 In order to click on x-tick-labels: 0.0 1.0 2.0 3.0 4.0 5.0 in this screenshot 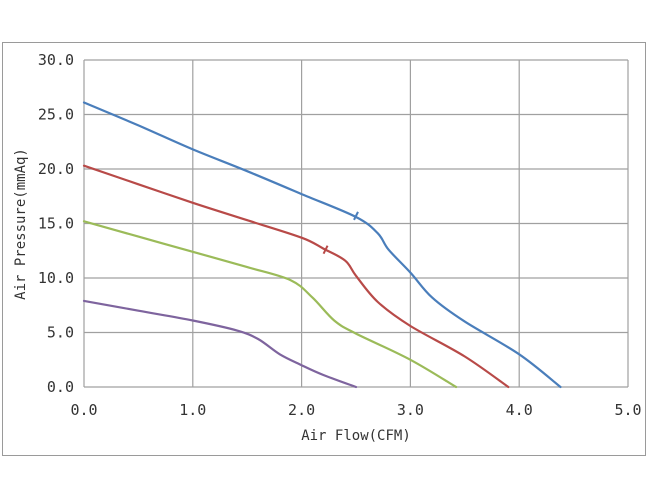, I will do `click(355, 410)`.